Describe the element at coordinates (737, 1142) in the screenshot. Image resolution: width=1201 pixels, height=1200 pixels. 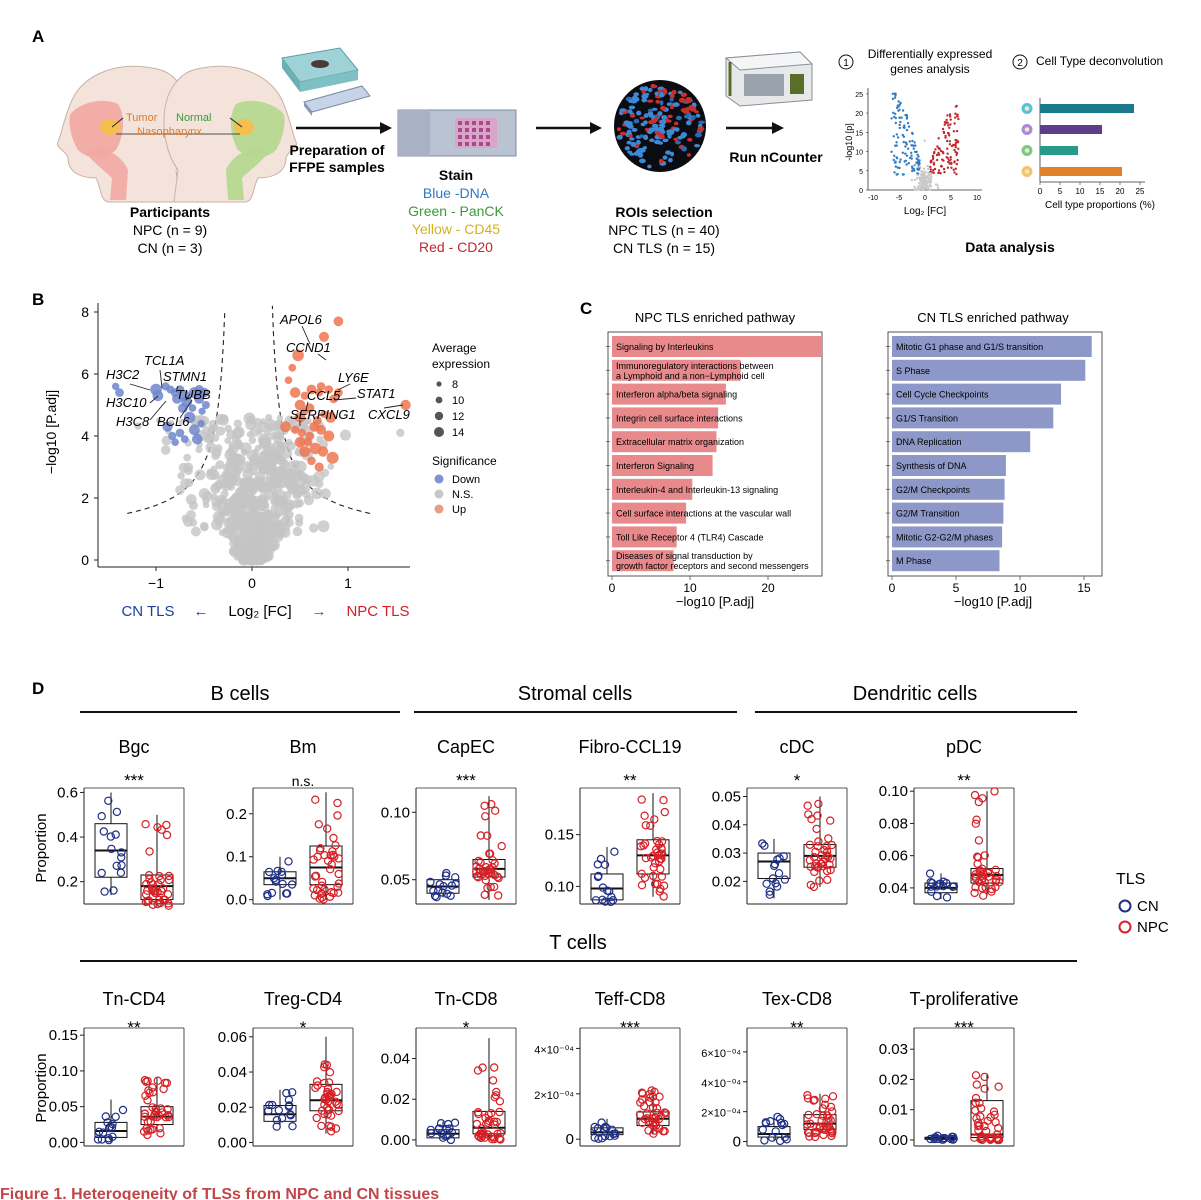
I see `boxplot-ytick-label: 0` at that location.